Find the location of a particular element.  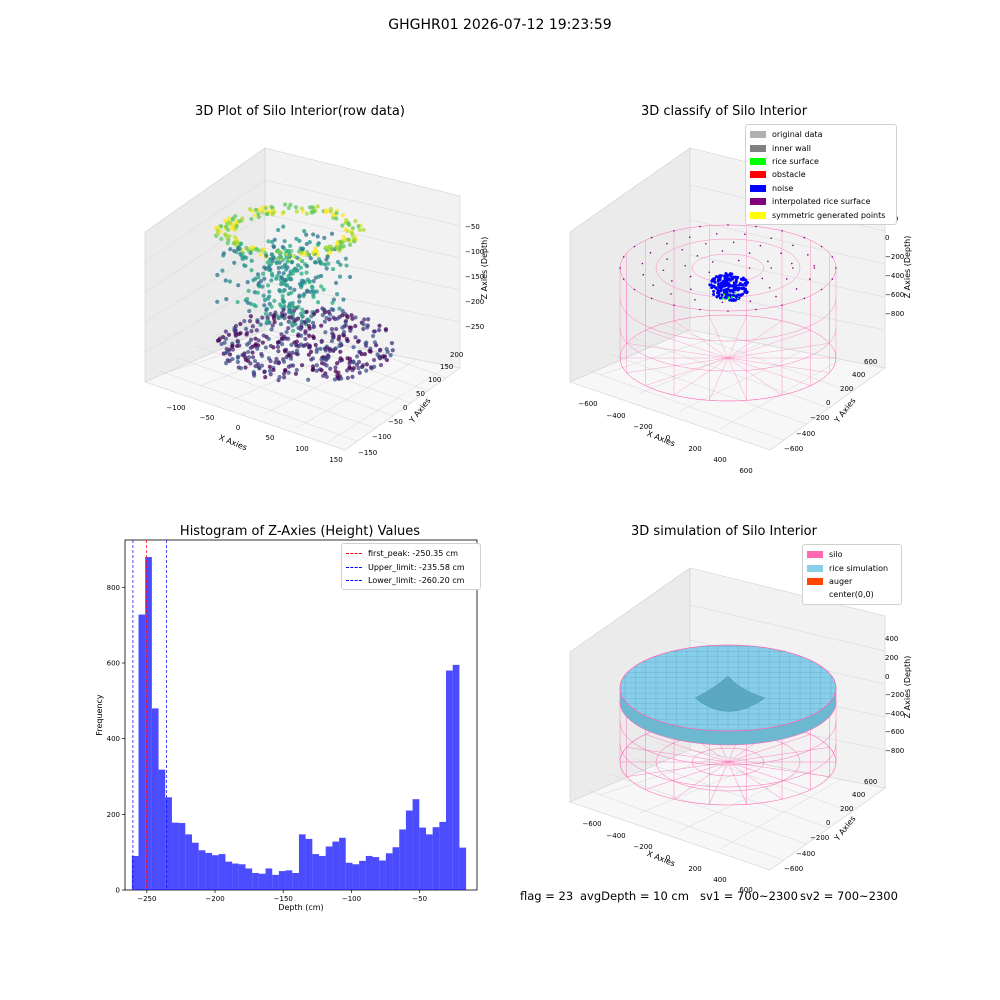

simulation-y-tick: 400 is located at coordinates (858, 795).